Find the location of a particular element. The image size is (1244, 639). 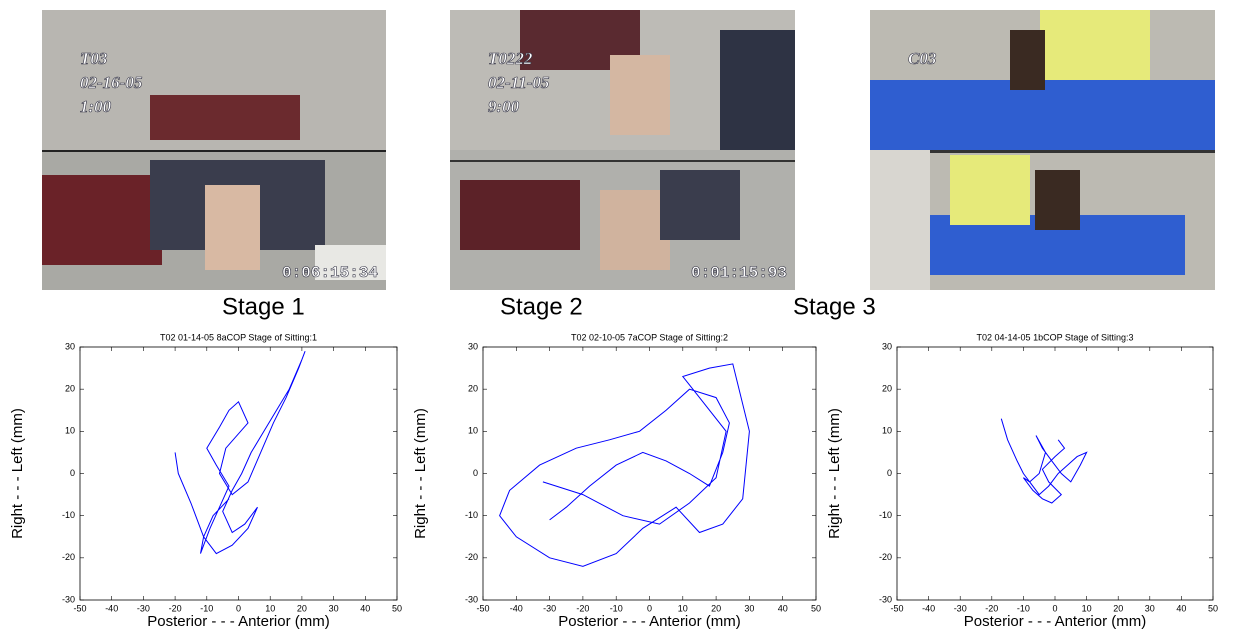

photo-overlay: T03 is located at coordinates (94, 58).